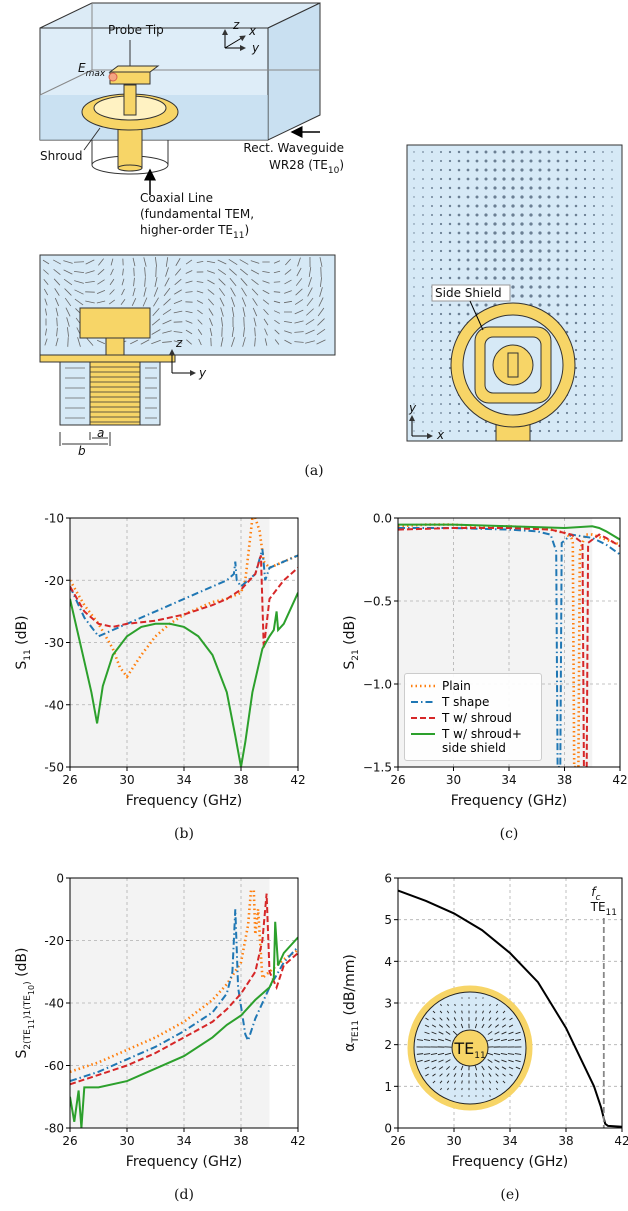  Describe the element at coordinates (469, 1050) in the screenshot. I see `inset-label: TE11` at that location.